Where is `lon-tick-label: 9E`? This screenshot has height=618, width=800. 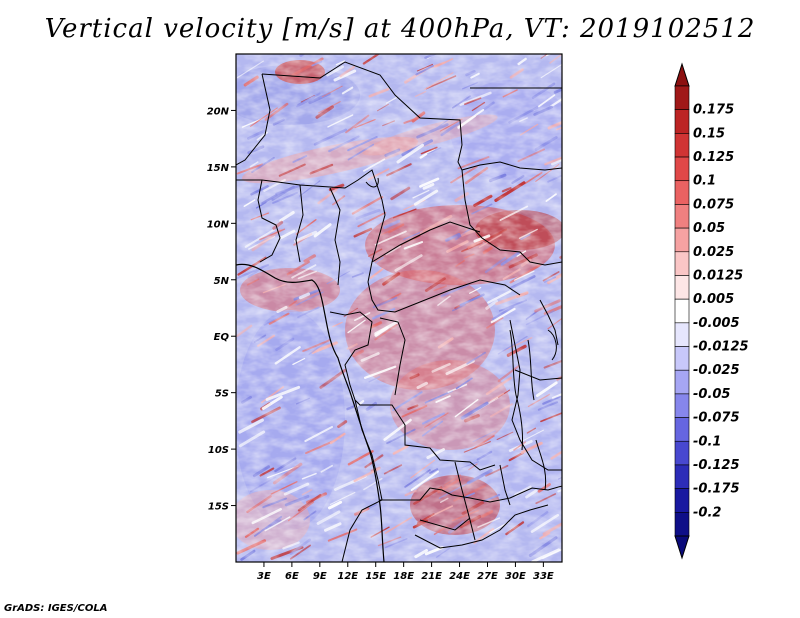
lon-tick-label: 9E is located at coordinates (320, 576).